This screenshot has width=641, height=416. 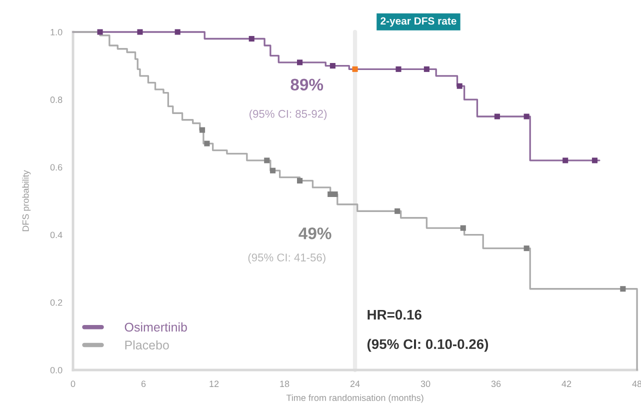 I want to click on annotation: HR=0.16, so click(x=395, y=315).